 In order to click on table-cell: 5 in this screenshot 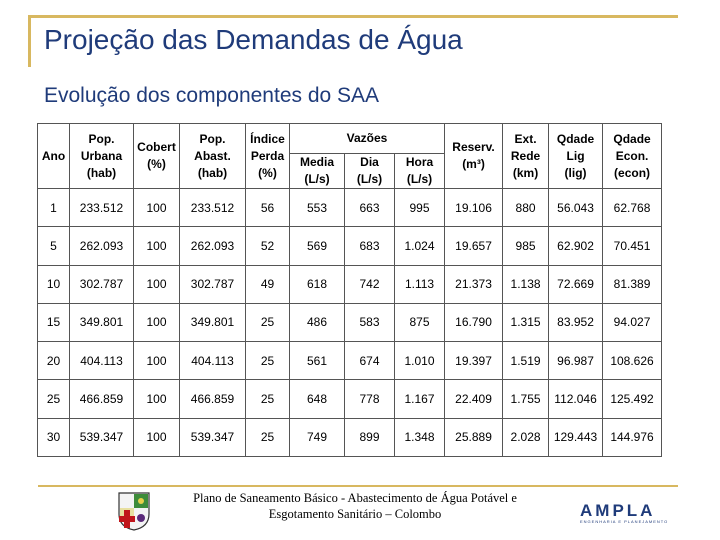, I will do `click(53, 246)`.